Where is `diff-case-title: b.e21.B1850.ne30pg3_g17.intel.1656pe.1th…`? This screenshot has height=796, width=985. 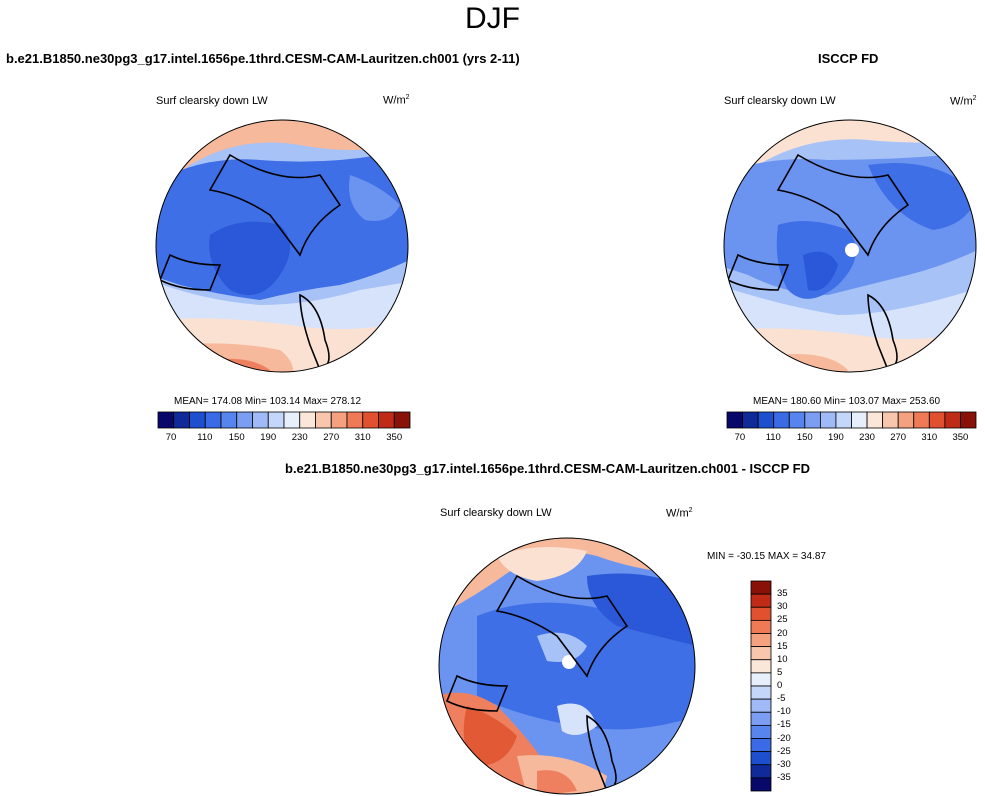 diff-case-title: b.e21.B1850.ne30pg3_g17.intel.1656pe.1th… is located at coordinates (547, 468).